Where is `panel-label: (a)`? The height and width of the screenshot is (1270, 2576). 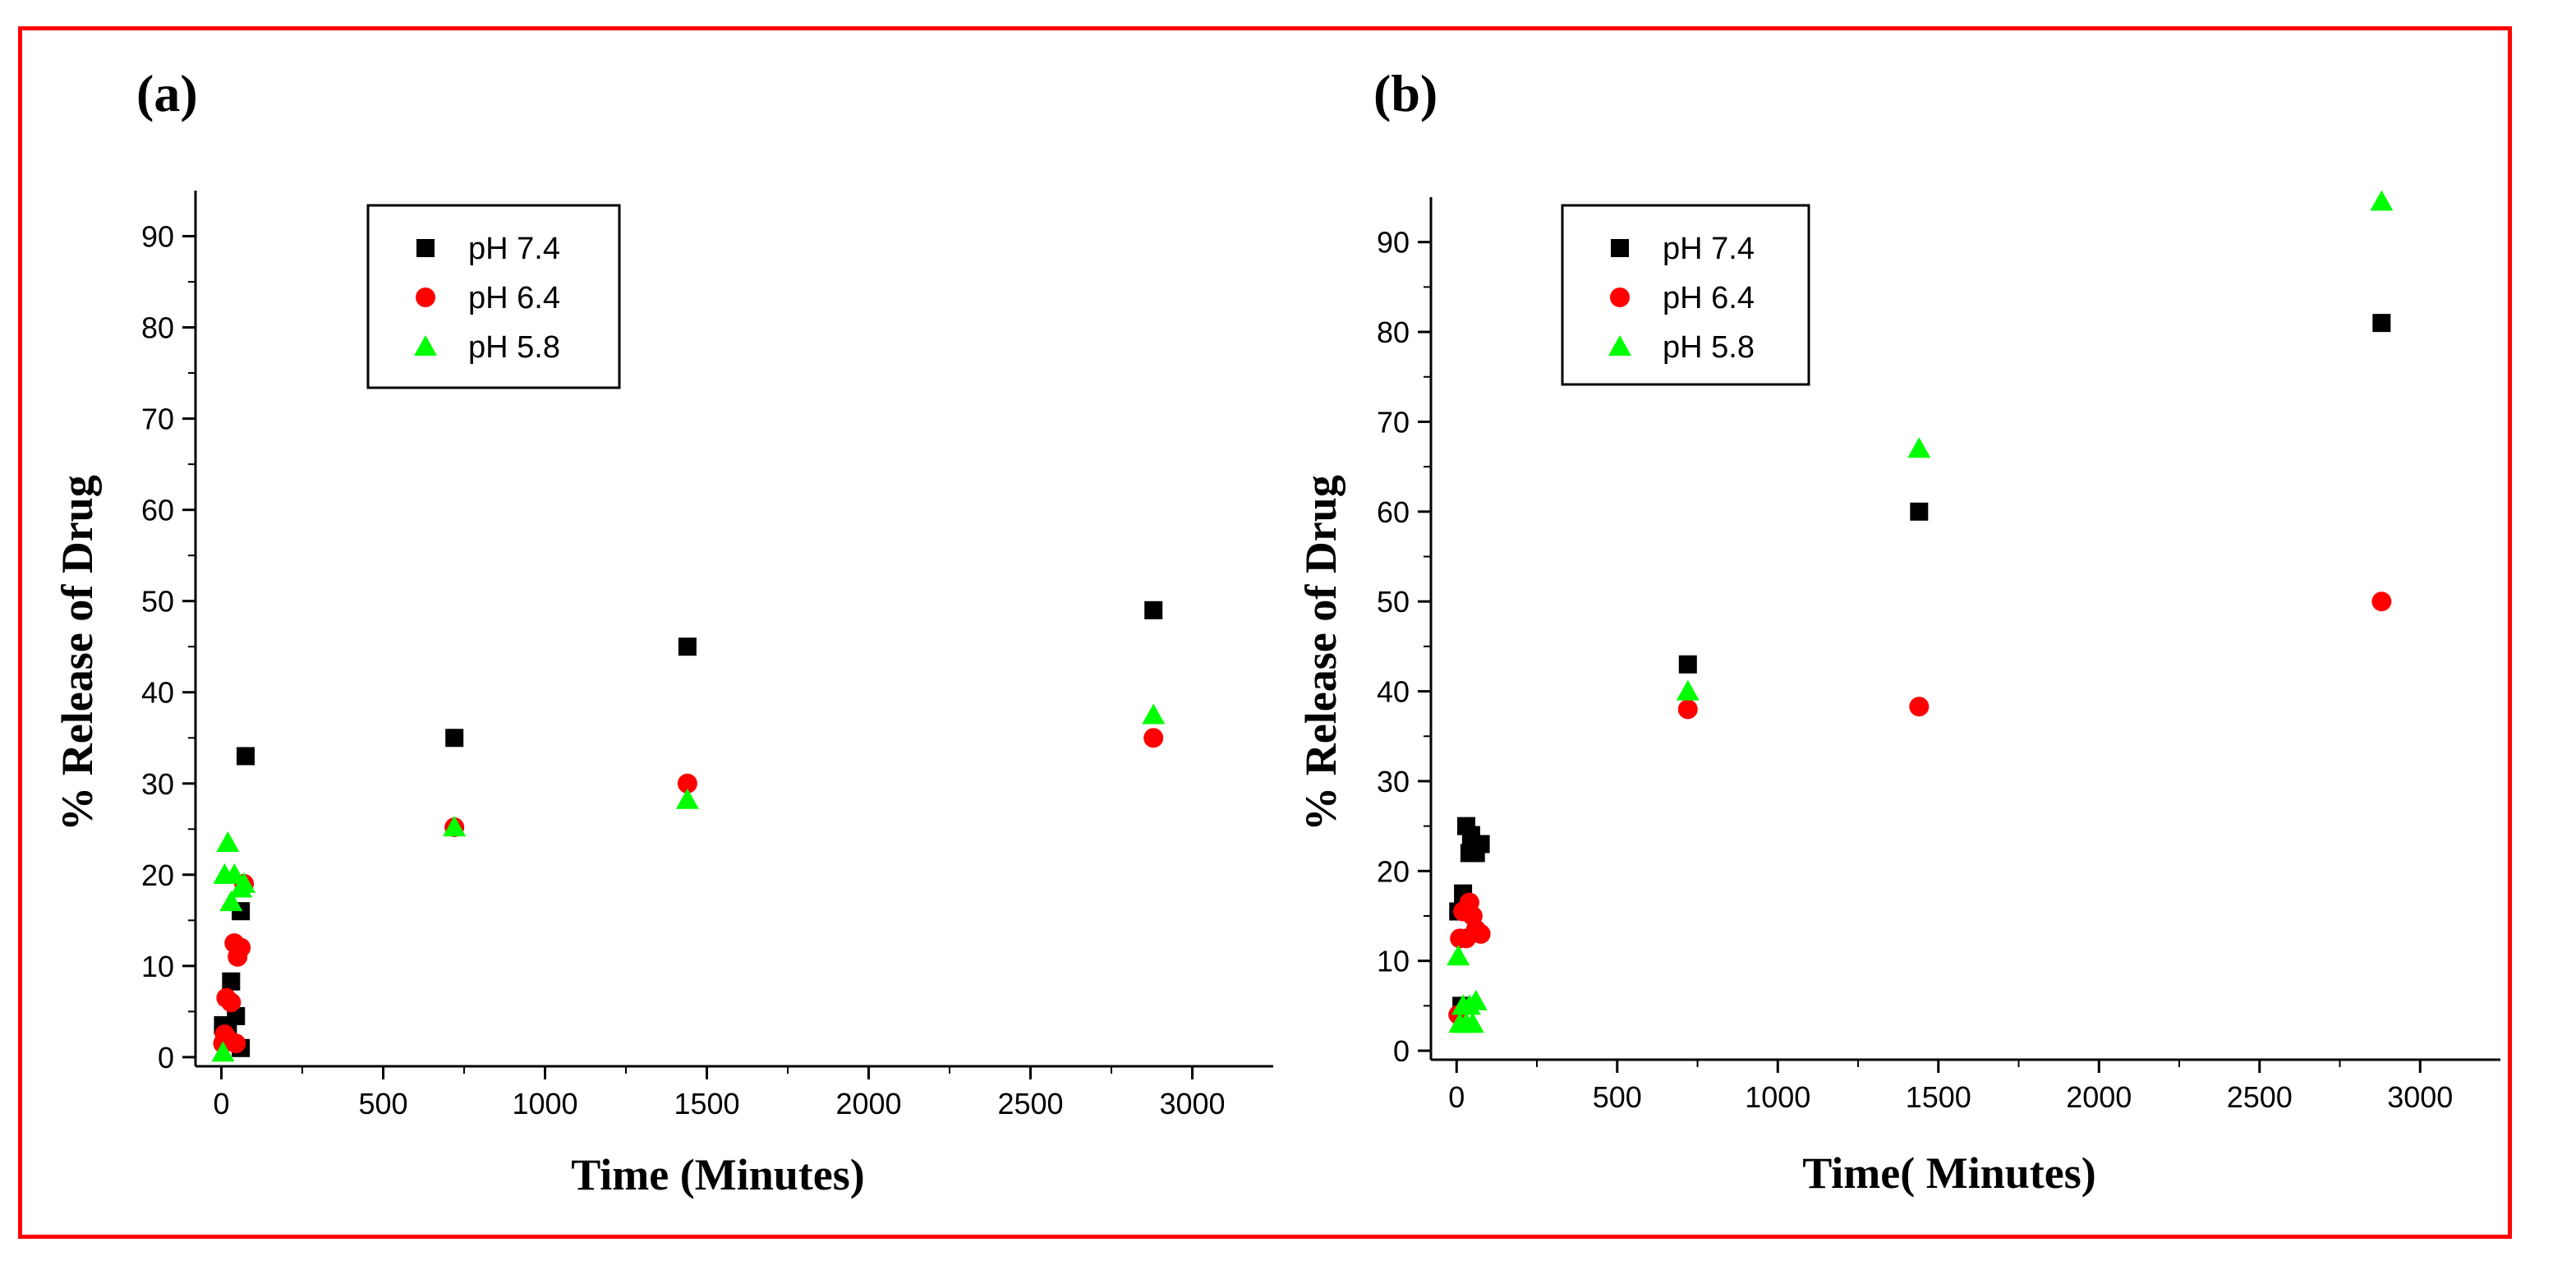 panel-label: (a) is located at coordinates (167, 93).